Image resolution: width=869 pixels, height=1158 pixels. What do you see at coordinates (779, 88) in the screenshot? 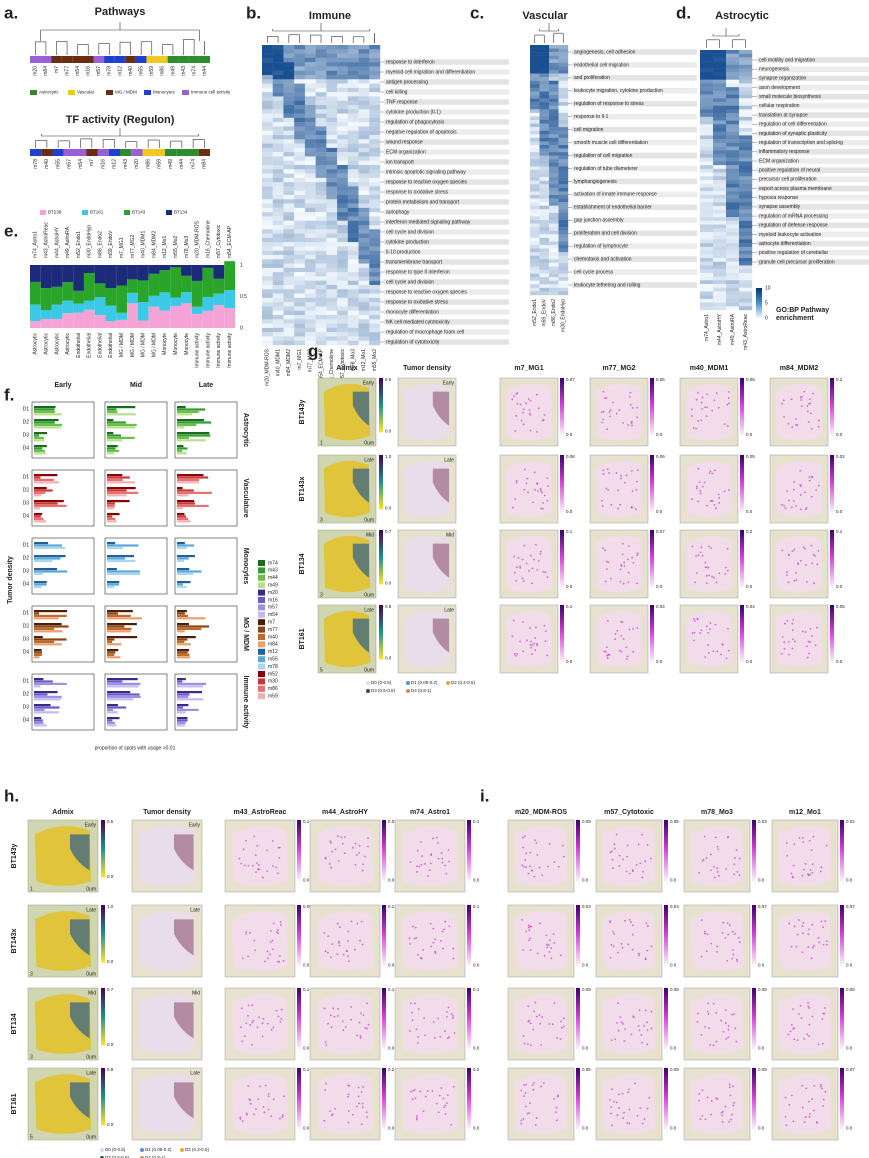
I see `term-label: axon development` at bounding box center [779, 88].